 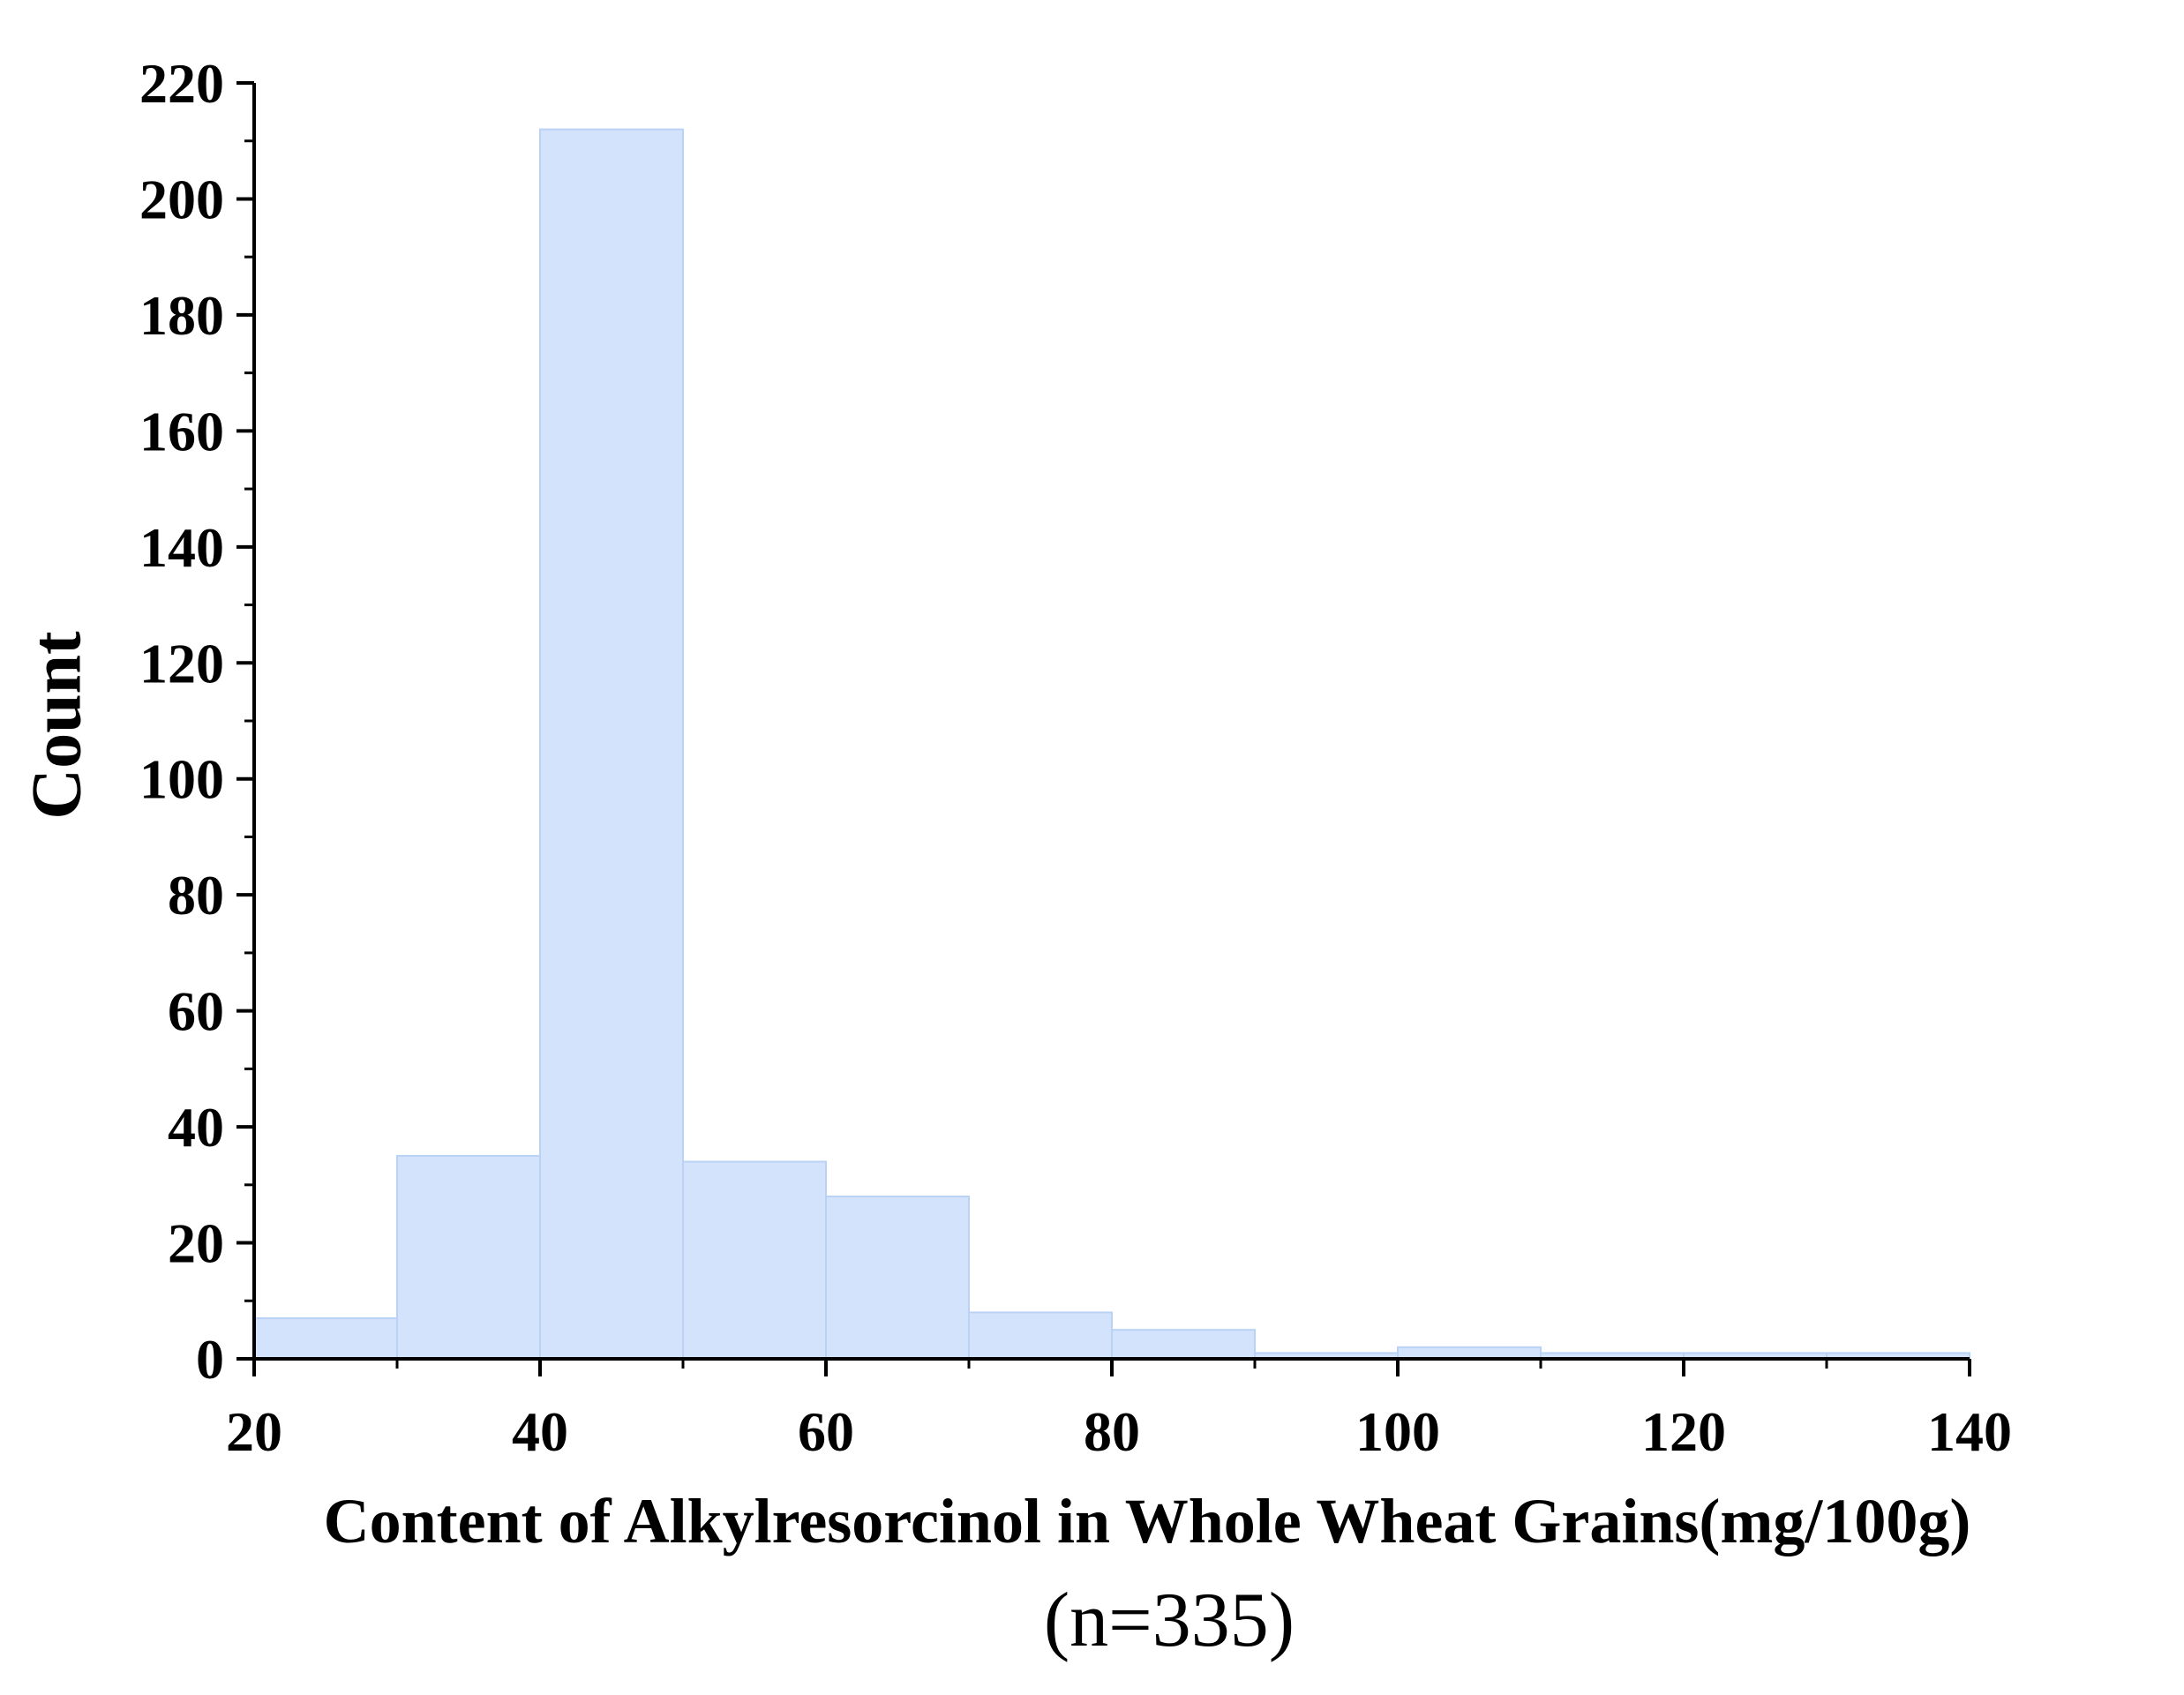 I want to click on x-tick-label: 60, so click(x=826, y=1431).